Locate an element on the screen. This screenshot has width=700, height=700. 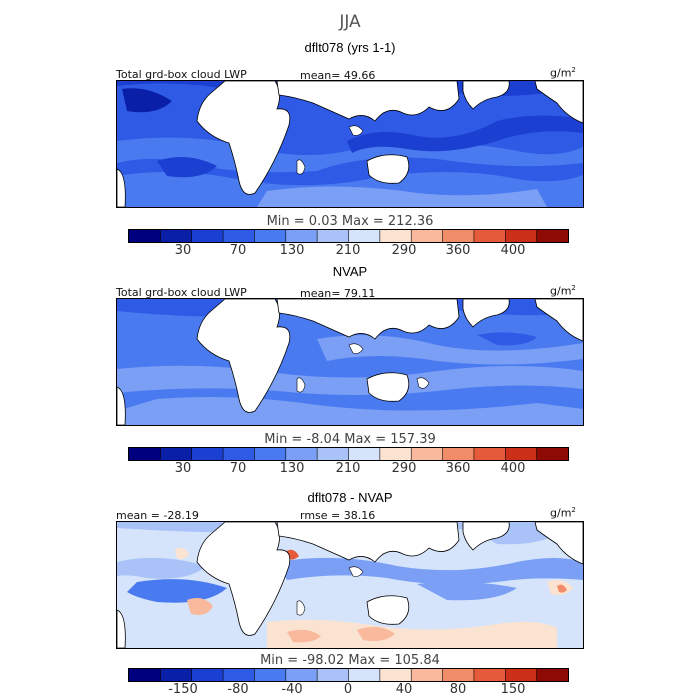
panel-1-tick-7: 400 is located at coordinates (513, 250).